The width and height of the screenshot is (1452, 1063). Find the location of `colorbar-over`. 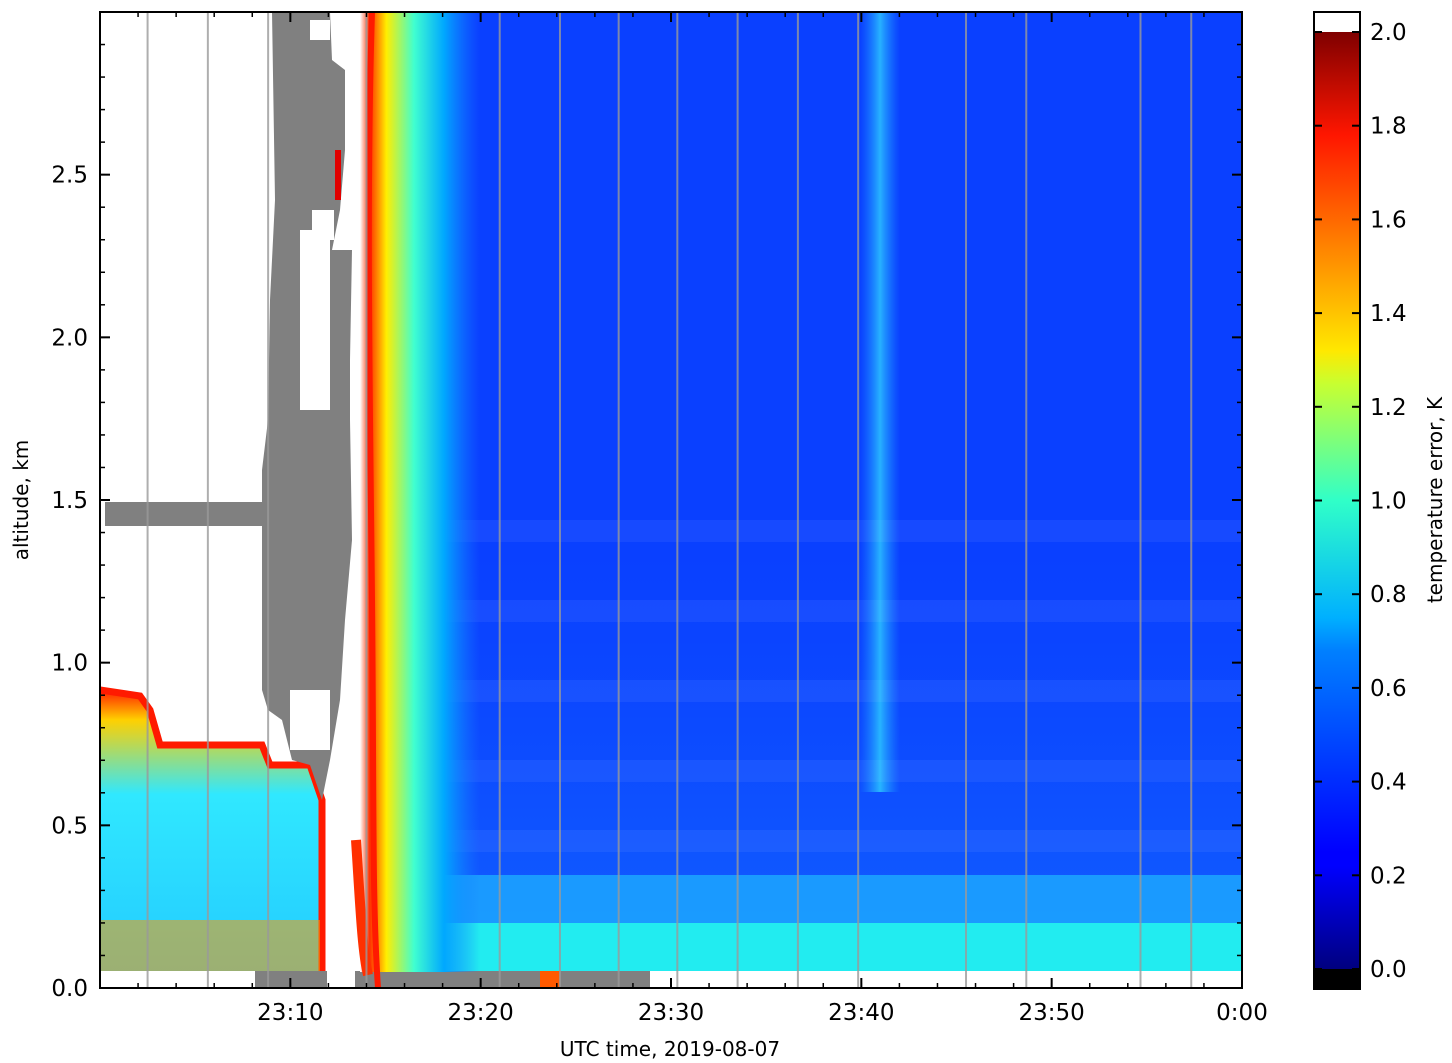

colorbar-over is located at coordinates (1337, 22).